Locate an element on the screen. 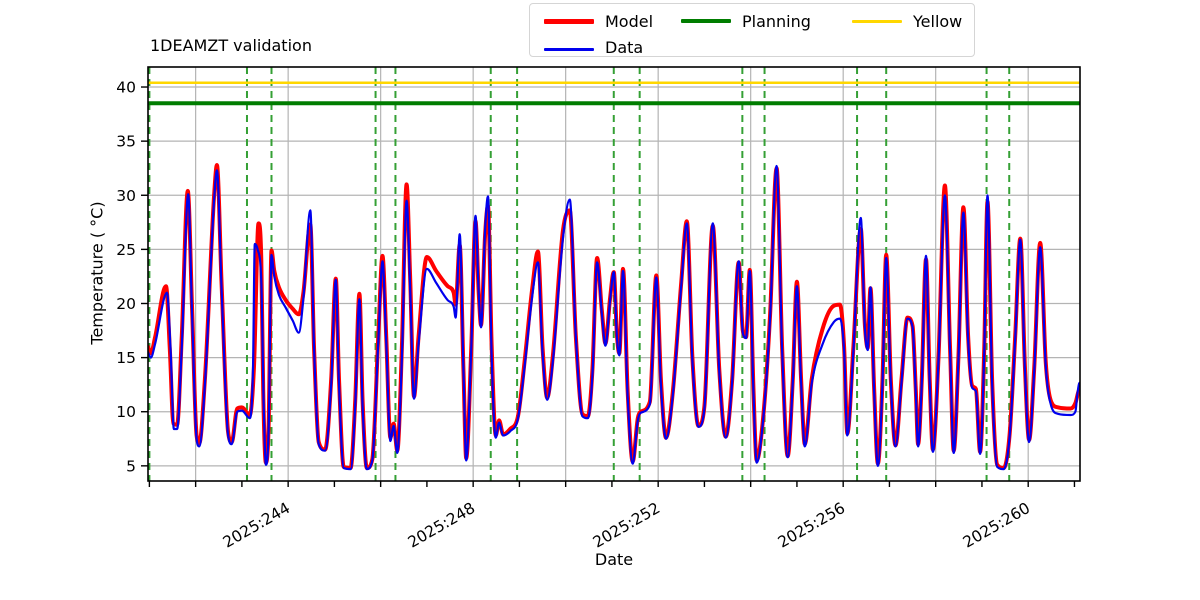 This screenshot has height=600, width=1200. x-tick-label: 2025:256 is located at coordinates (811, 525).